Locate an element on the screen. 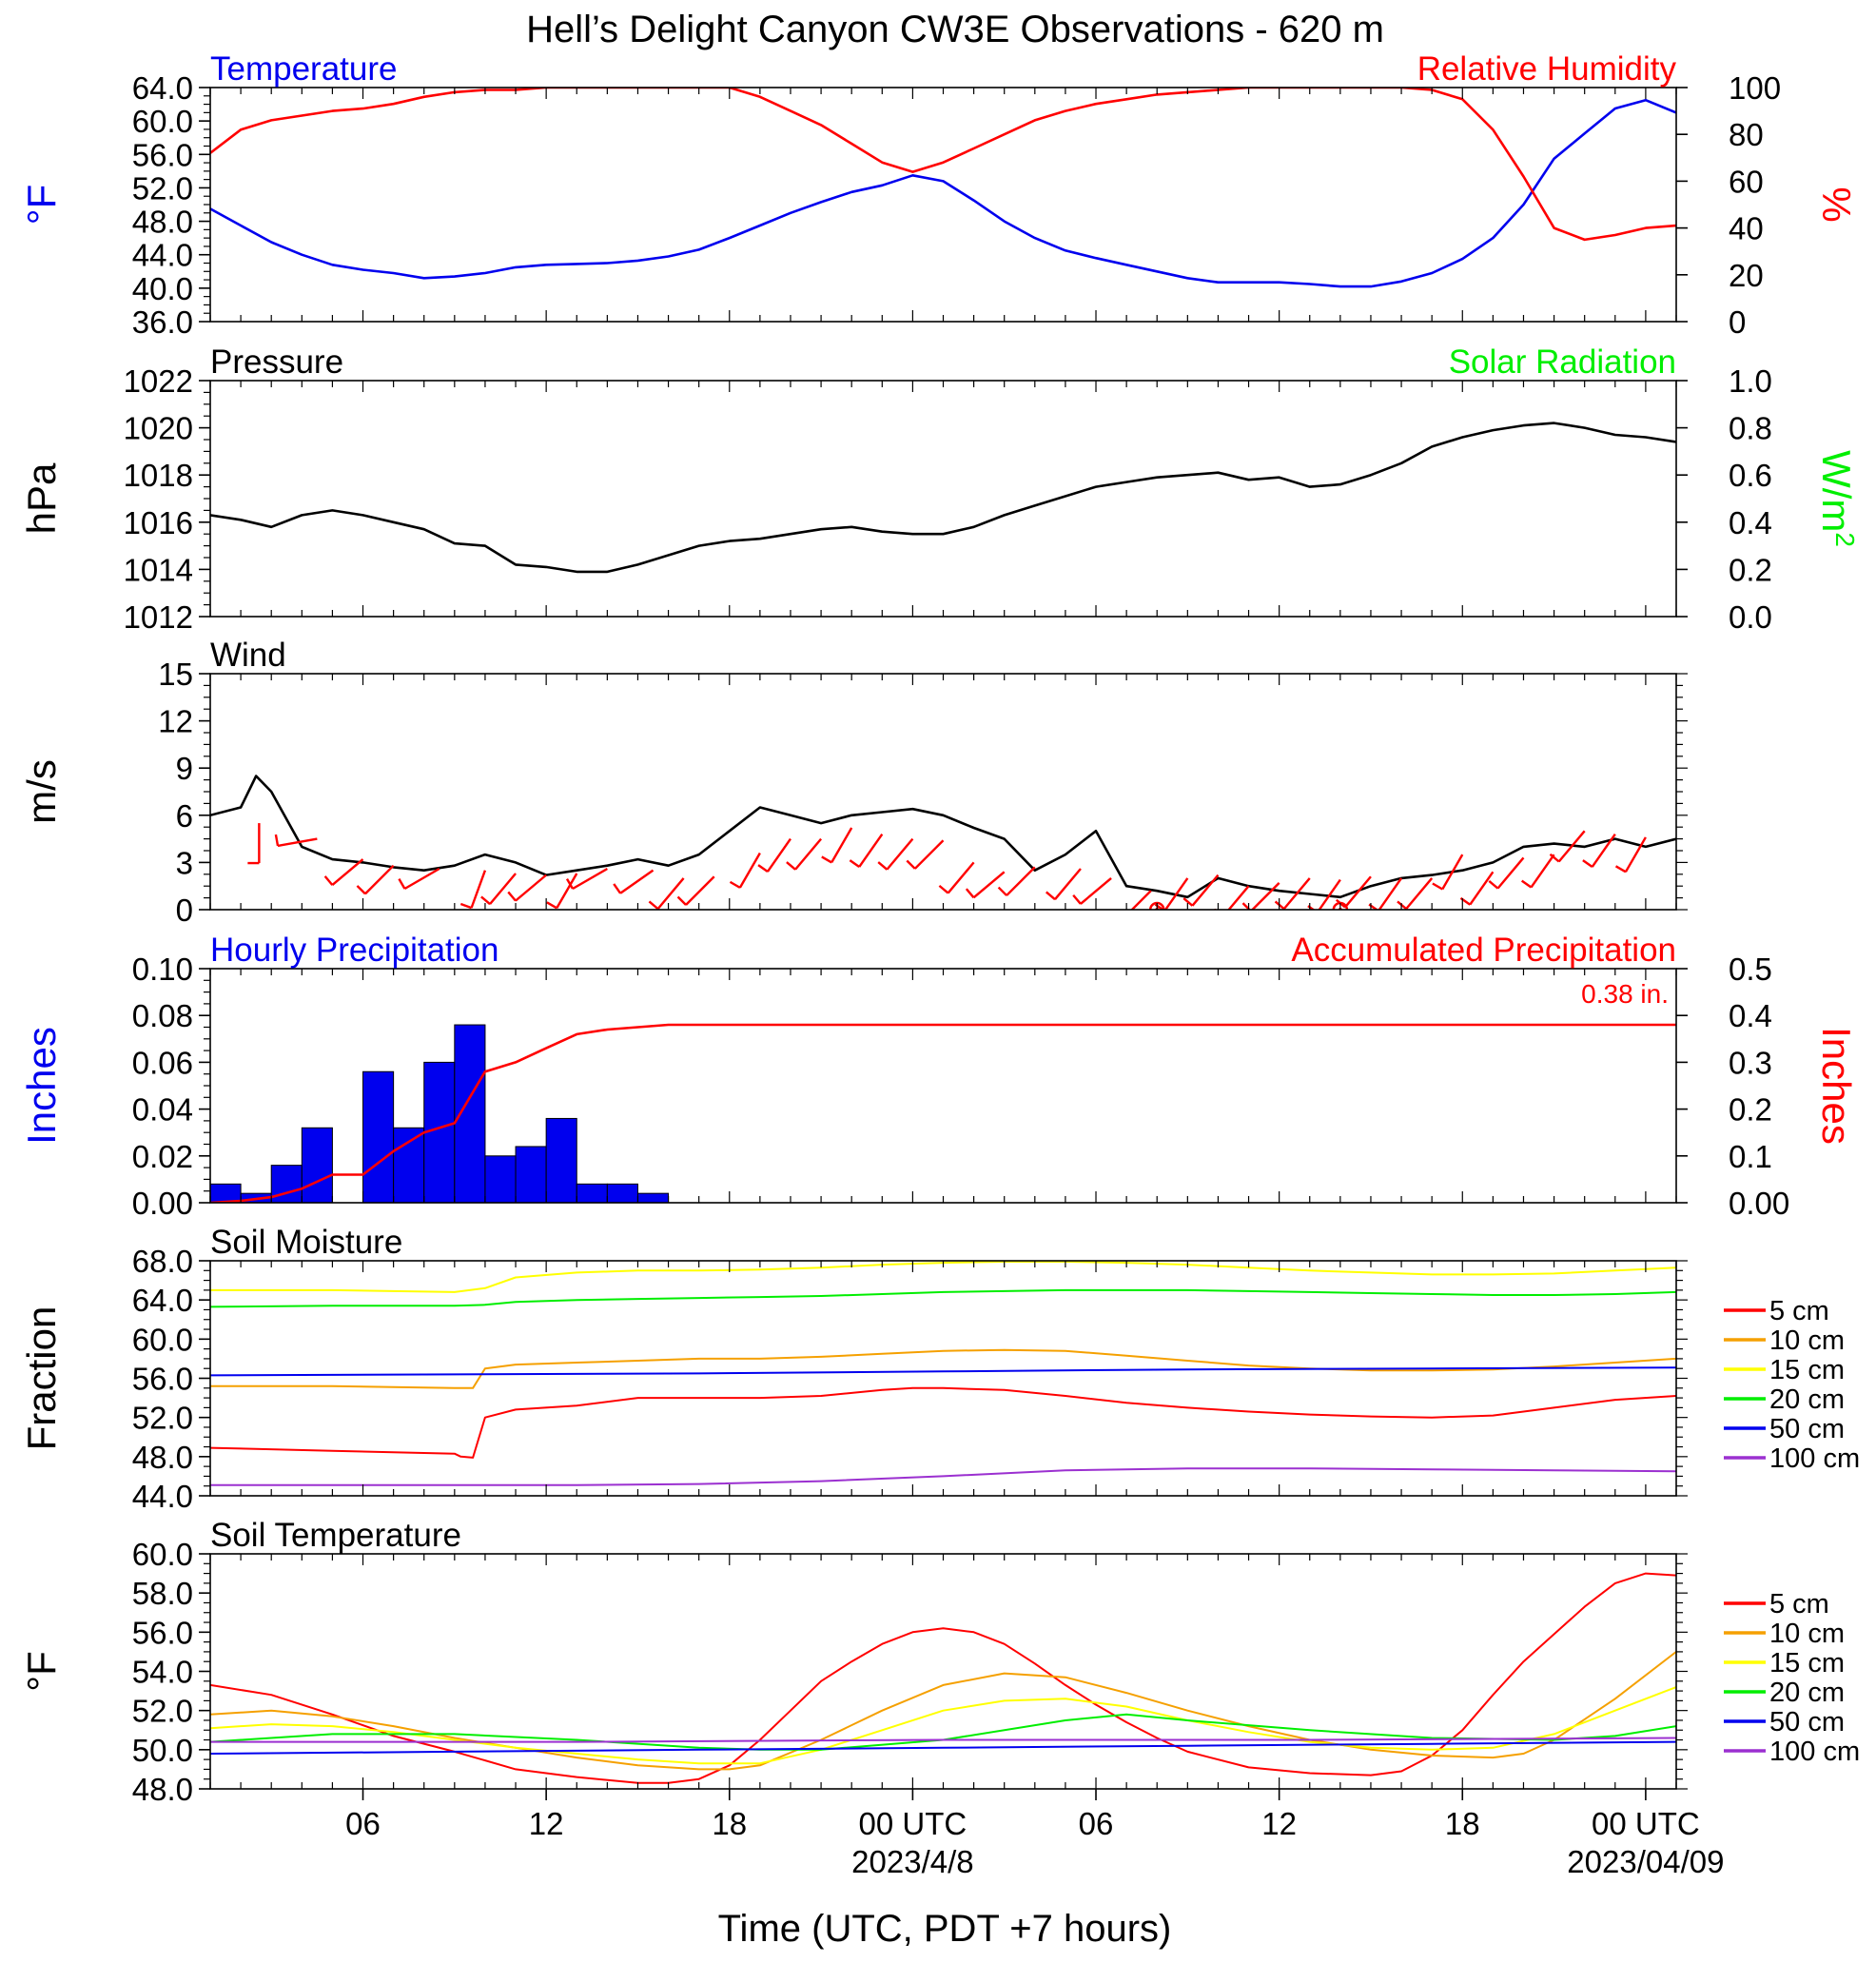  series-line-5-cm is located at coordinates (943, 1678).